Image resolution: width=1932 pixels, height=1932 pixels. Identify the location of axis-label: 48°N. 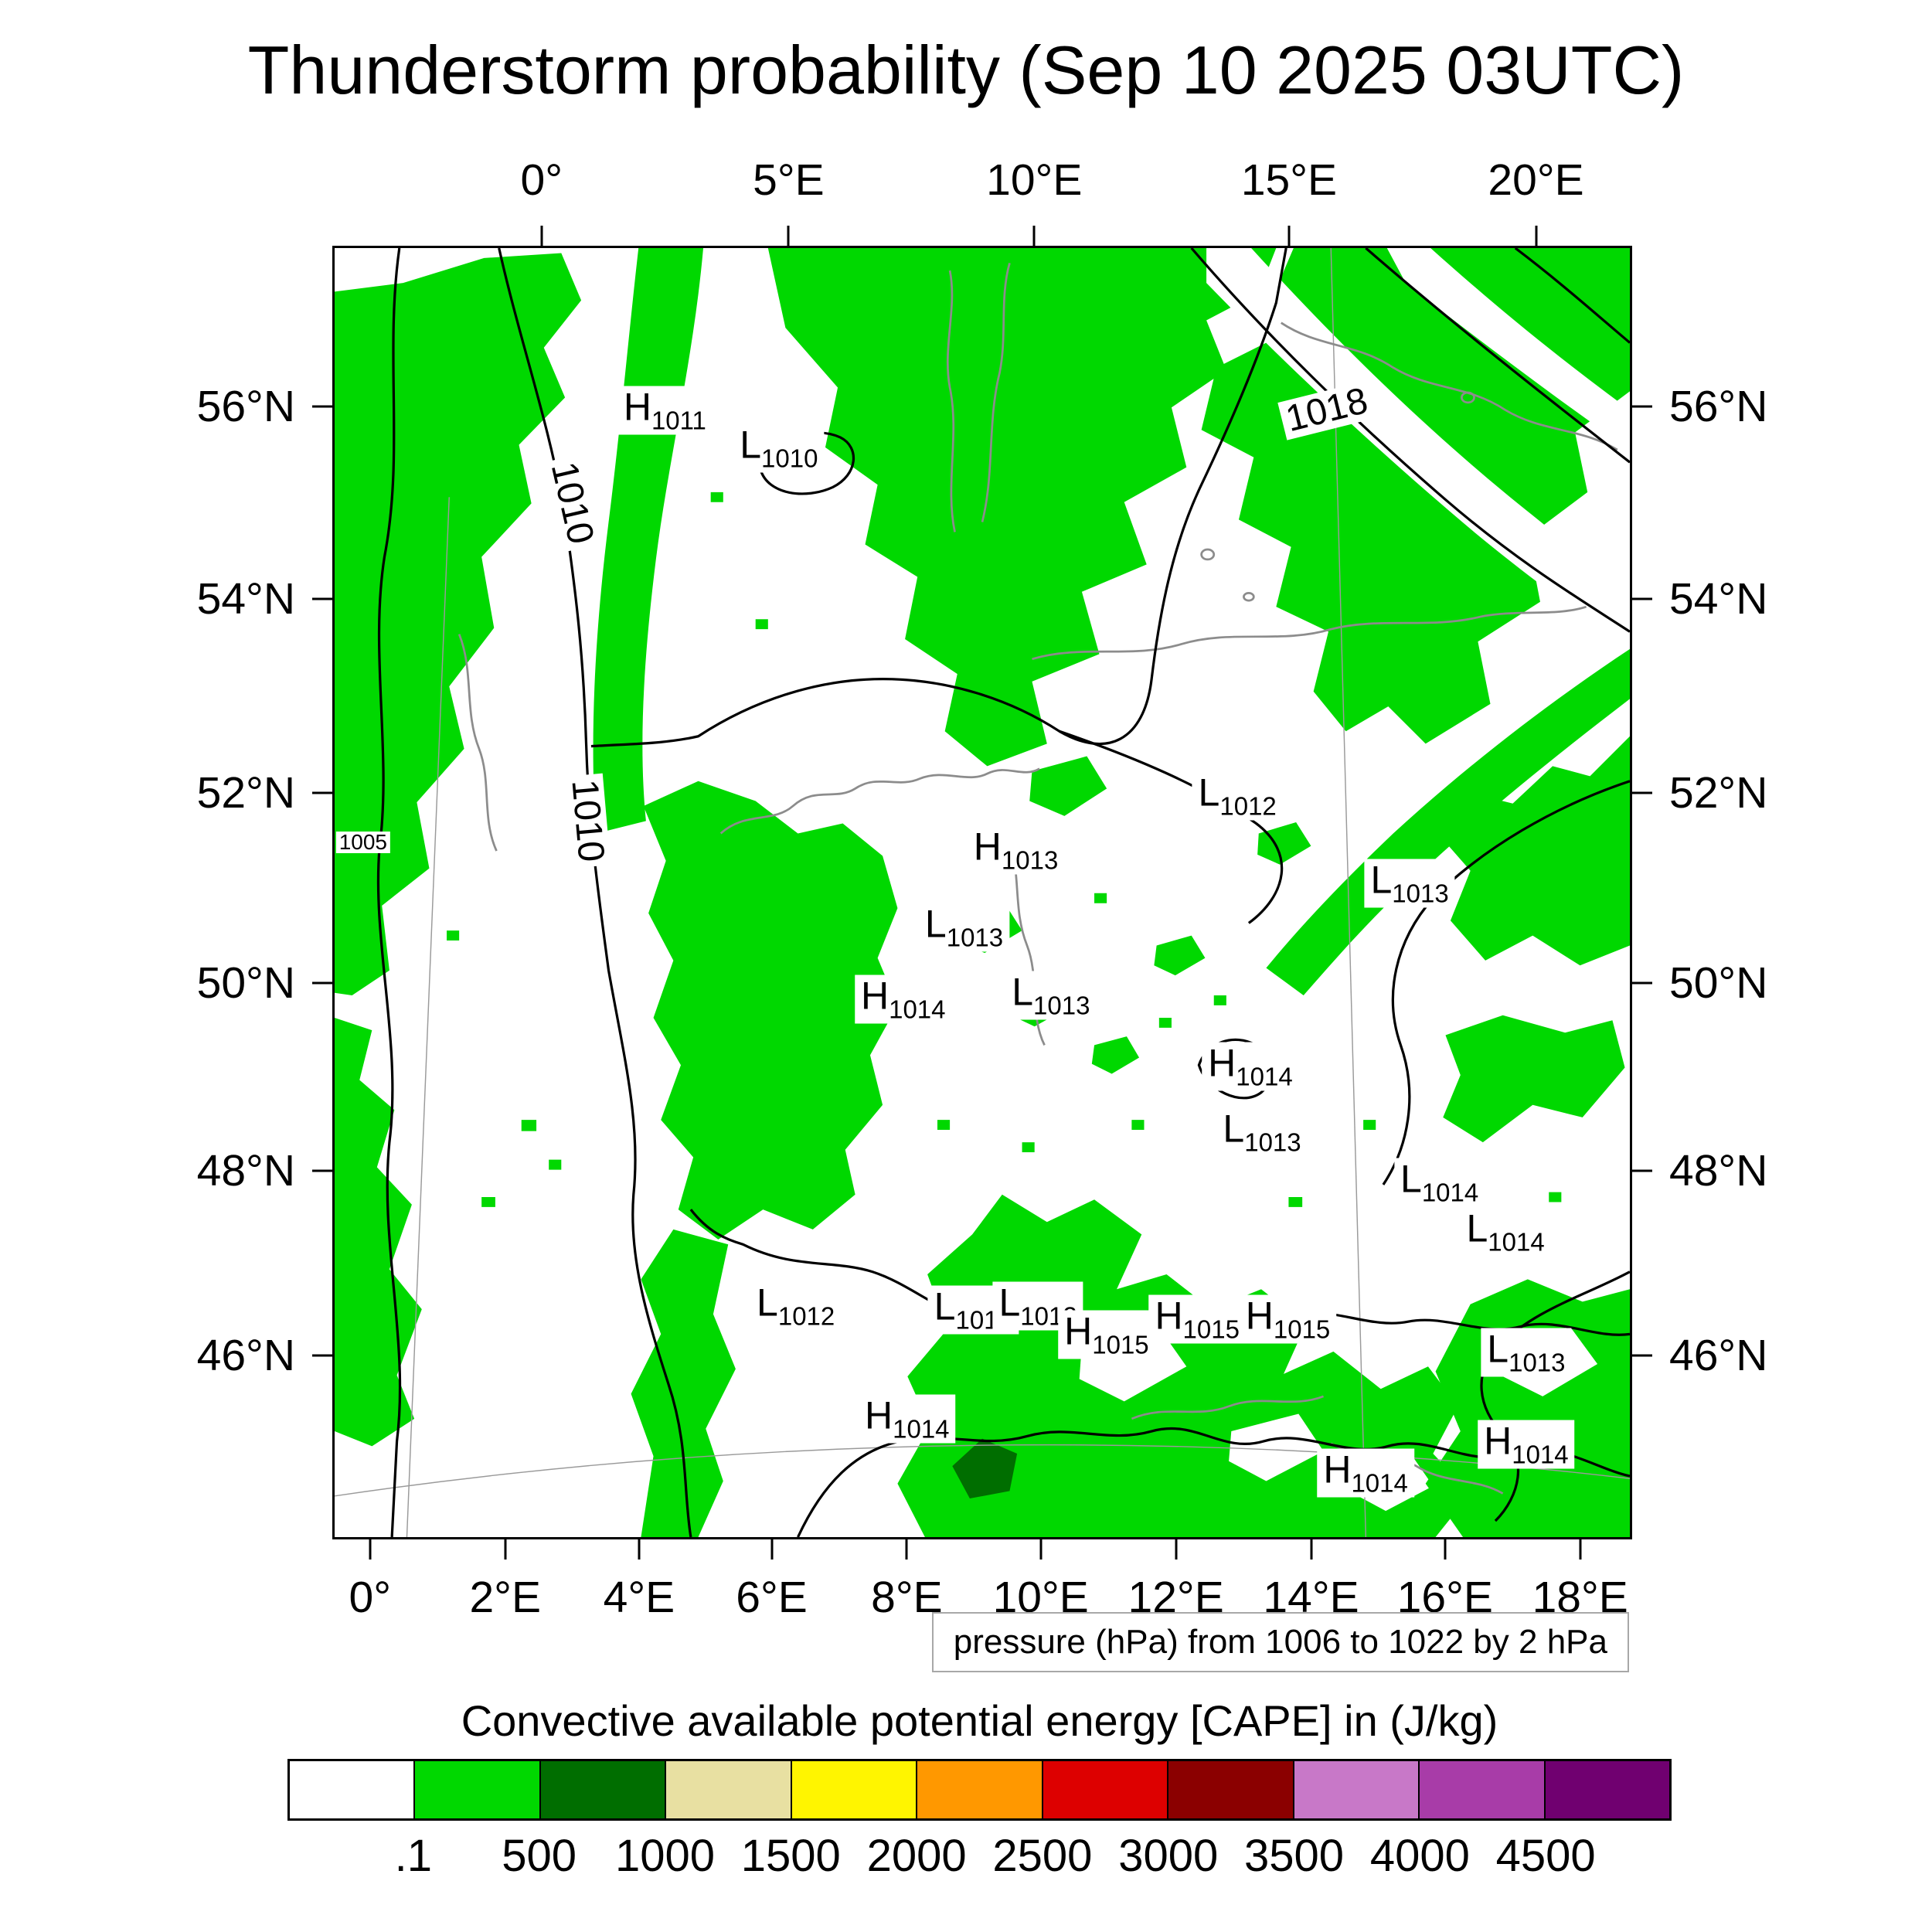
(1718, 1170).